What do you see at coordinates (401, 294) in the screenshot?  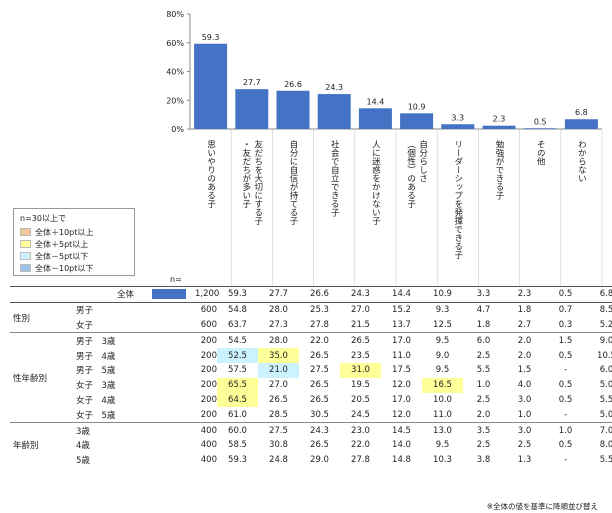 I see `cell-value: 14.4` at bounding box center [401, 294].